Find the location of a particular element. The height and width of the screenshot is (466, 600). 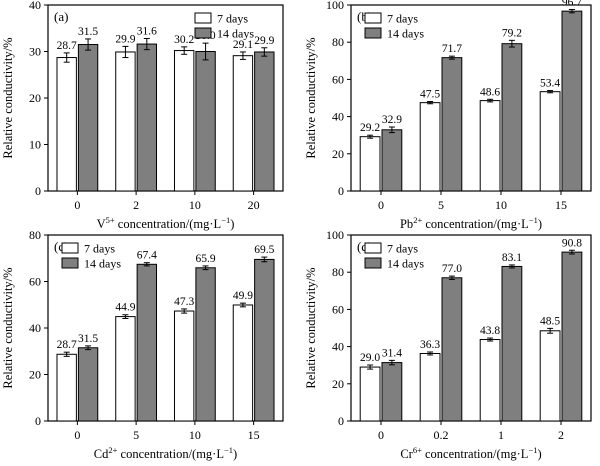

value-label: 48.6 is located at coordinates (490, 92).